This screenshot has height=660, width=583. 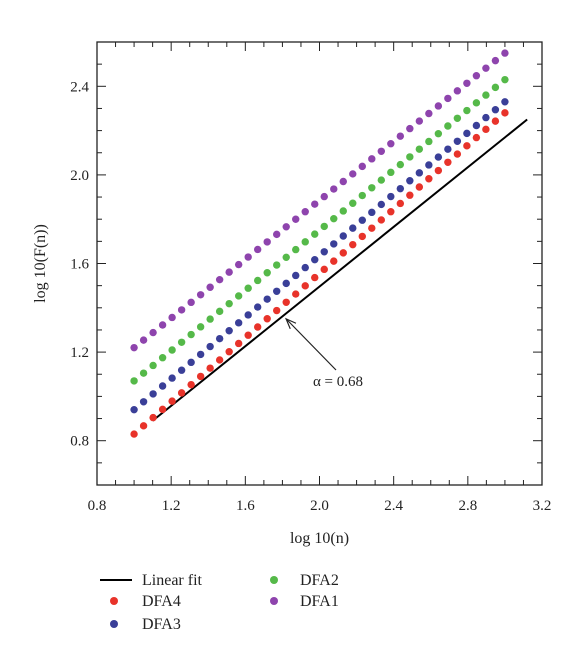 I want to click on y-tick-label: 1.2, so click(x=79, y=353).